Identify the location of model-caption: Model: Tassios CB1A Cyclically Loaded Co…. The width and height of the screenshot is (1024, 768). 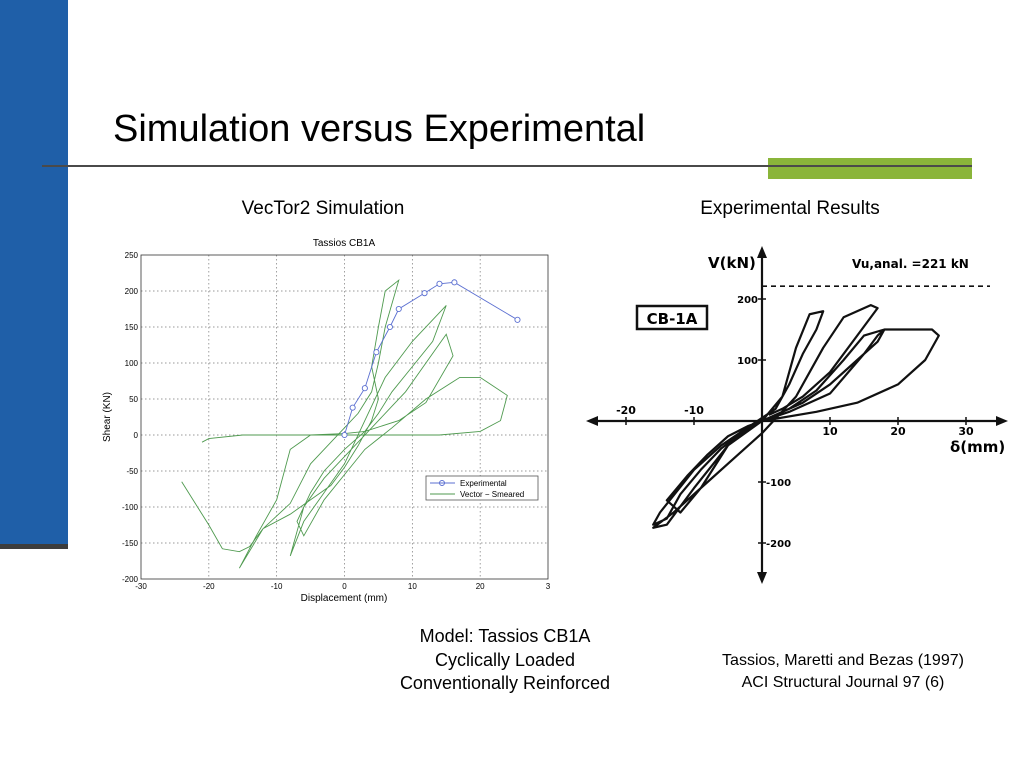
(505, 660).